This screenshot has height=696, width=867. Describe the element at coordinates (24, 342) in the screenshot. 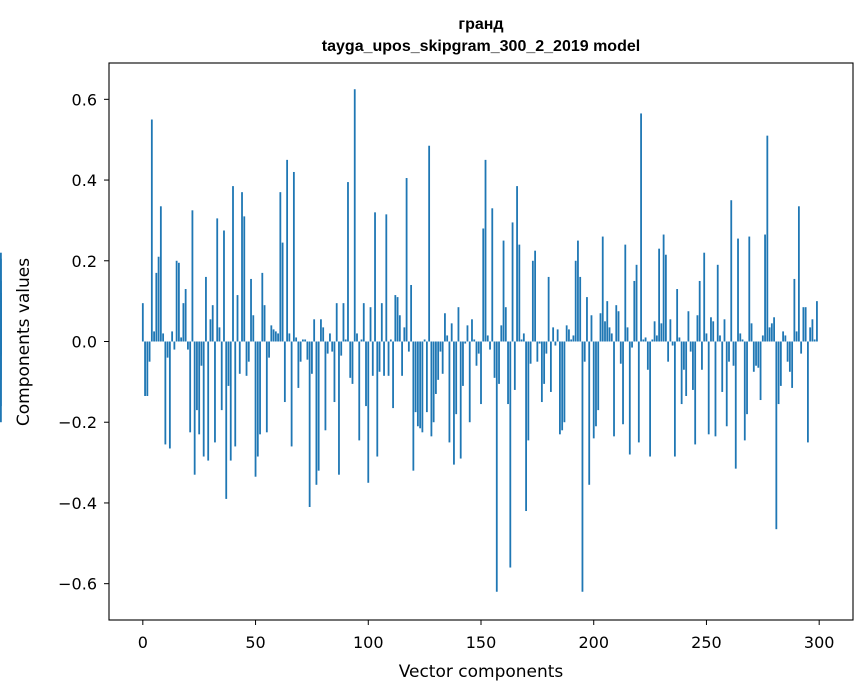

I see `y-axis-label: Components values` at that location.